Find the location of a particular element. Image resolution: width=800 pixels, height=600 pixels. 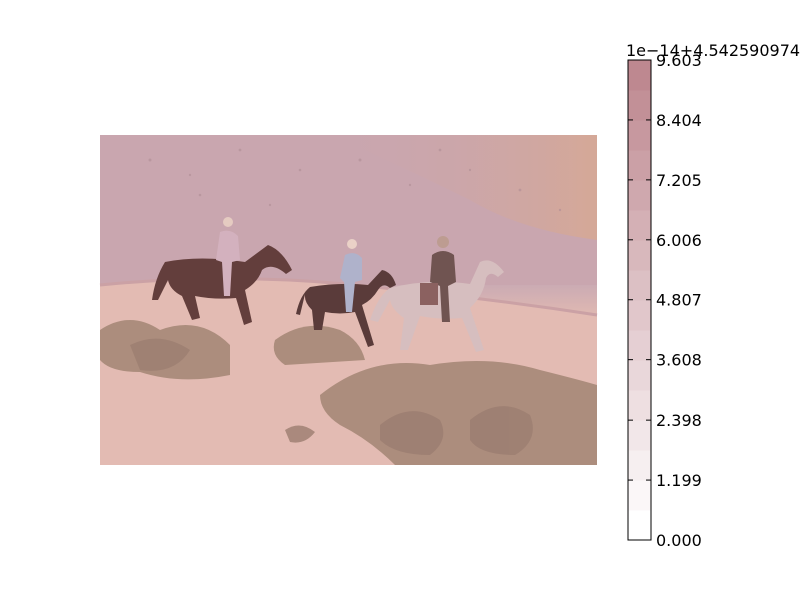

colorbar-tick-label: 2.398 is located at coordinates (679, 420).